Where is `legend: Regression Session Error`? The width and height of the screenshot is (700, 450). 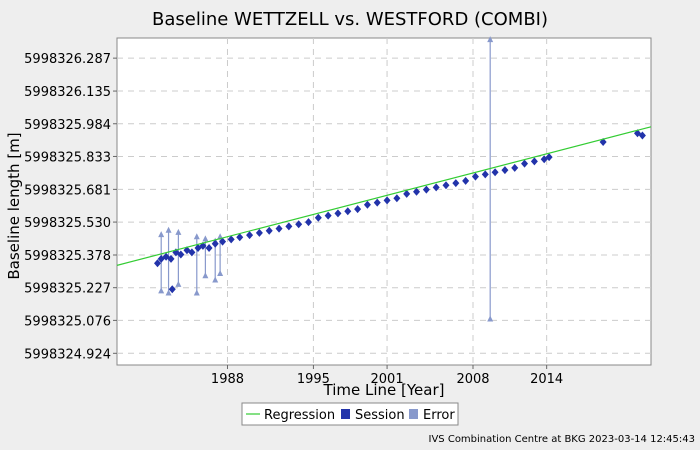
legend: Regression Session Error is located at coordinates (350, 414).